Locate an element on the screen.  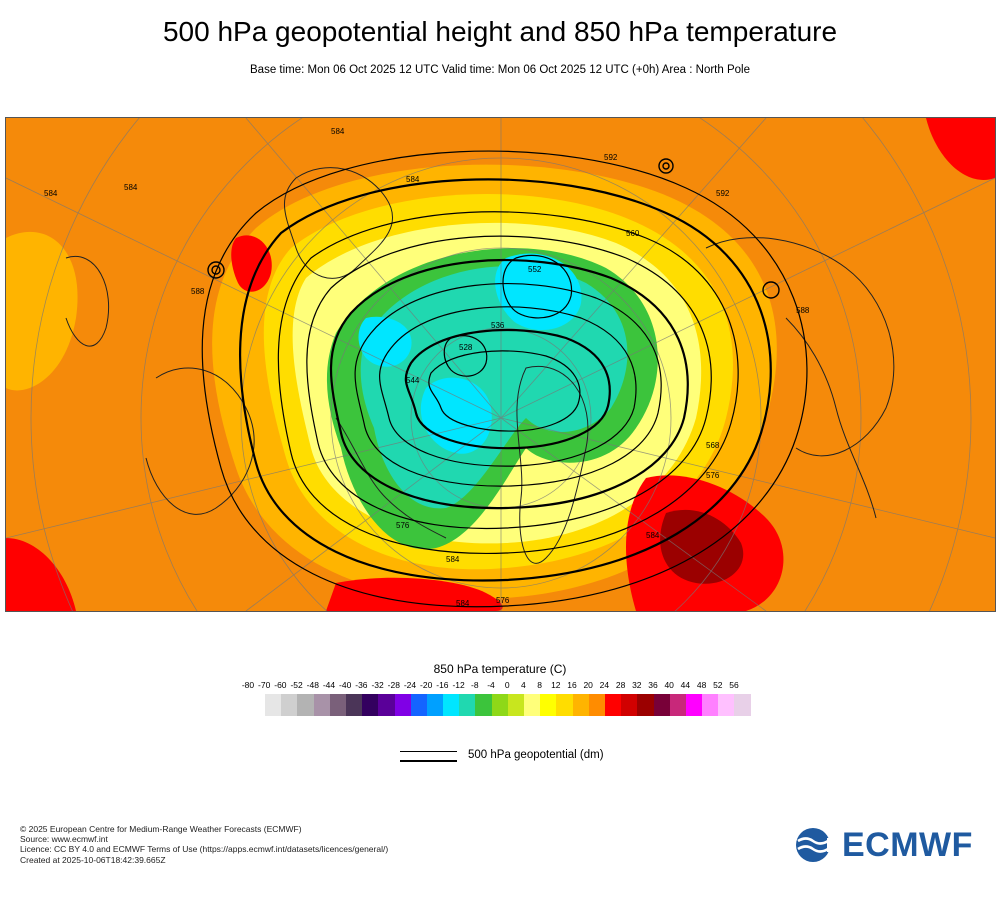
temp-field-red-atlantic is located at coordinates (251, 263).